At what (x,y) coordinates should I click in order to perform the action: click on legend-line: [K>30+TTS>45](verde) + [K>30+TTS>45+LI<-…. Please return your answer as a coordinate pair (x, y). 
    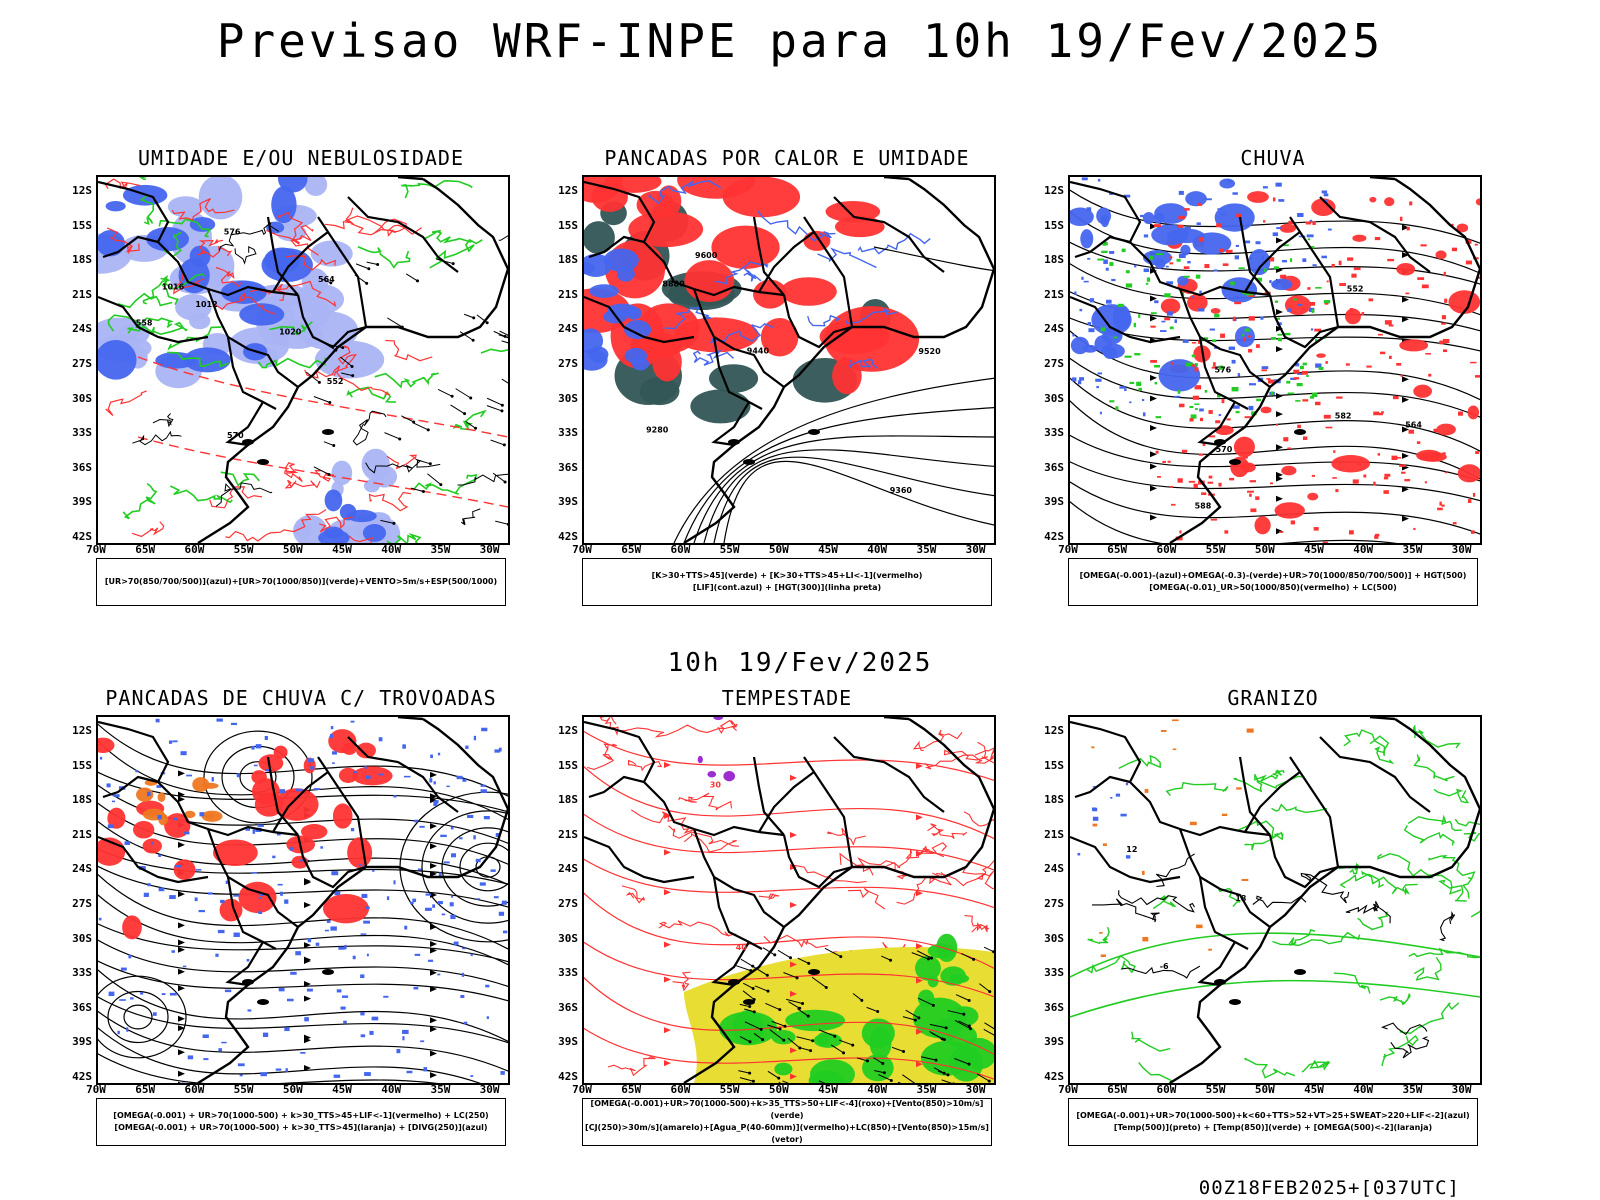
    Looking at the image, I should click on (787, 575).